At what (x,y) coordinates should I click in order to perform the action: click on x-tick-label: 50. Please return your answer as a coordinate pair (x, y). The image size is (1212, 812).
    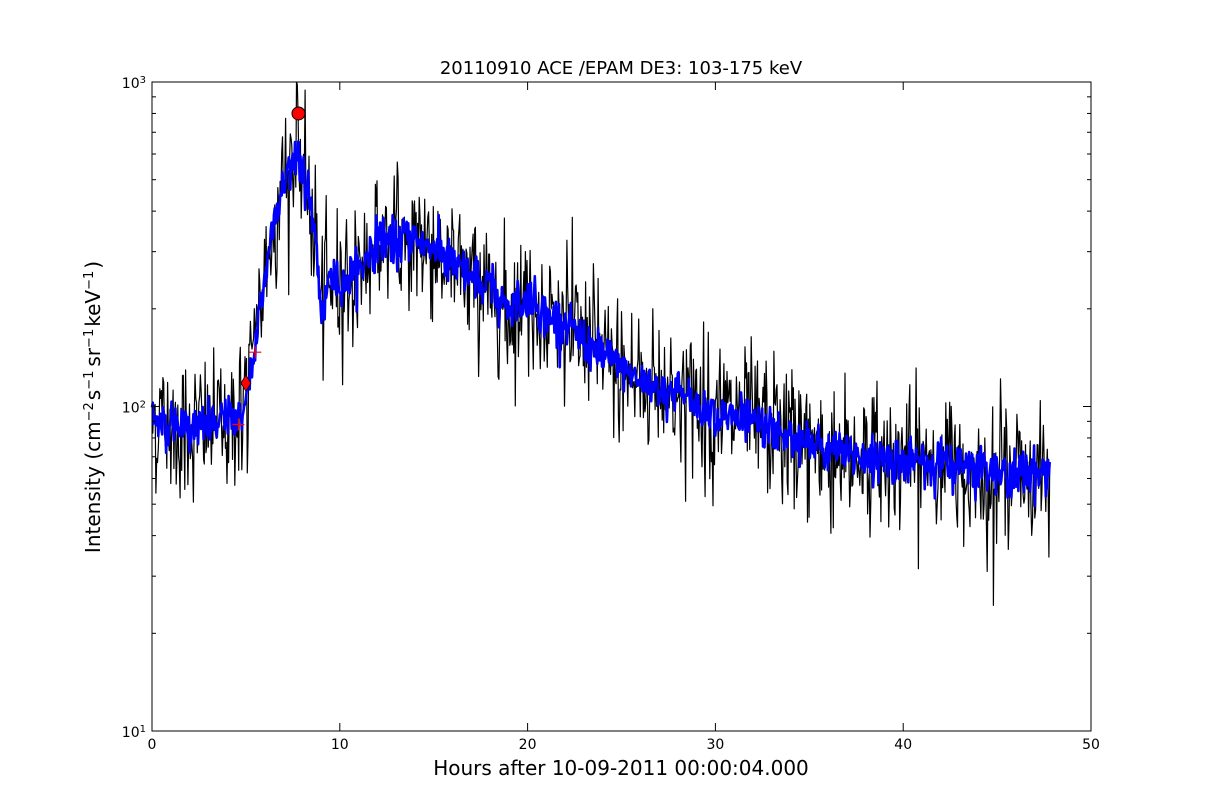
    Looking at the image, I should click on (1091, 745).